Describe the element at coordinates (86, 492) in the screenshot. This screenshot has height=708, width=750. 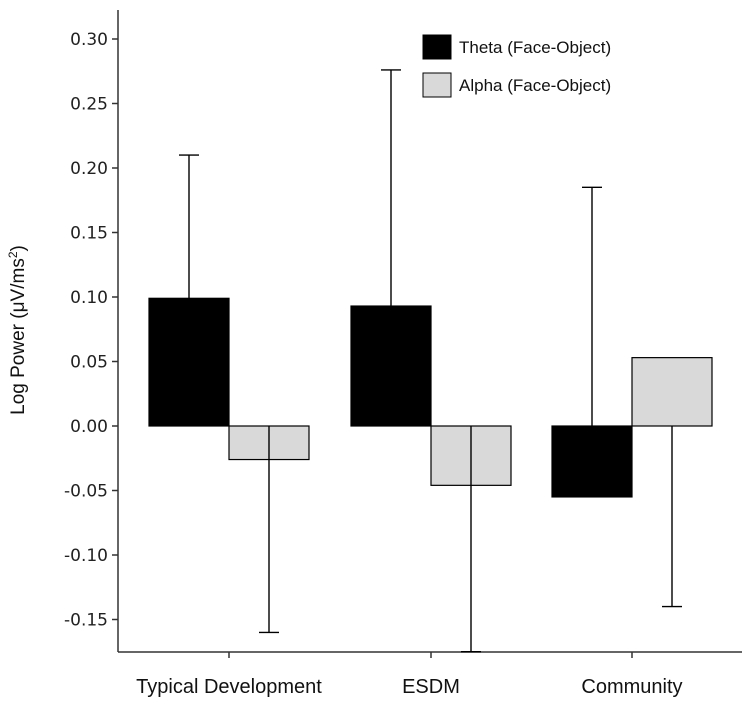
I see `y-tick-label: -0.05` at that location.